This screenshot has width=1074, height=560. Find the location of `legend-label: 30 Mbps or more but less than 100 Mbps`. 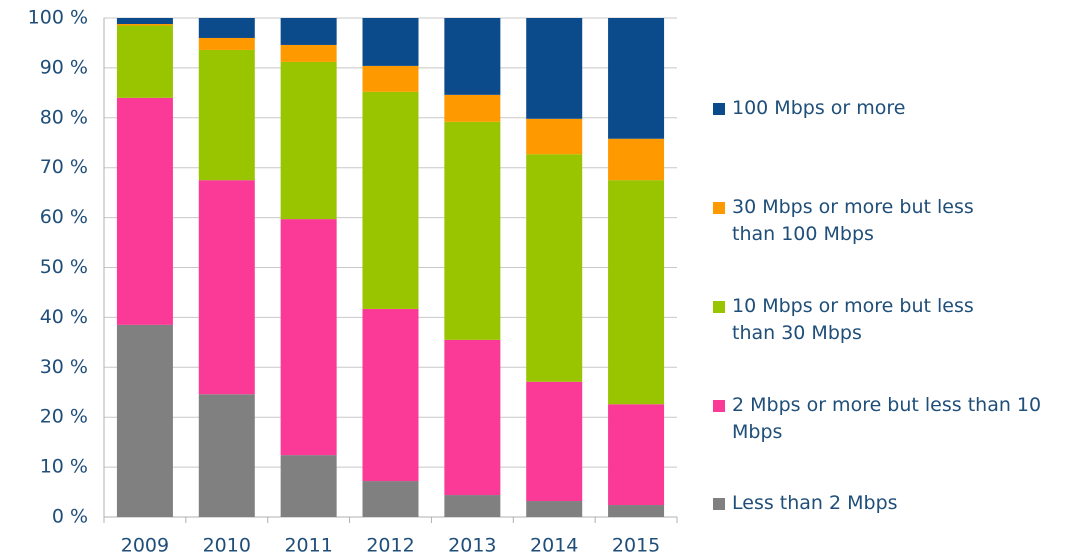

legend-label: 30 Mbps or more but less than 100 Mbps is located at coordinates (853, 220).